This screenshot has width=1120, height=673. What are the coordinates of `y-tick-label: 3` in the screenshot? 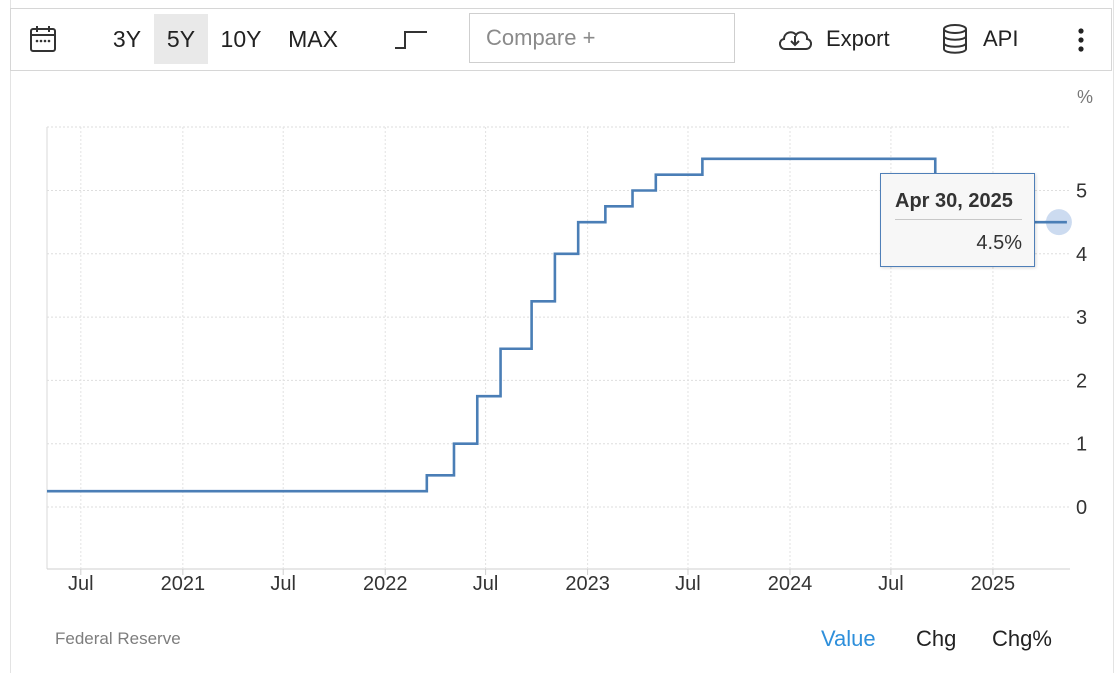 It's located at (1081, 318).